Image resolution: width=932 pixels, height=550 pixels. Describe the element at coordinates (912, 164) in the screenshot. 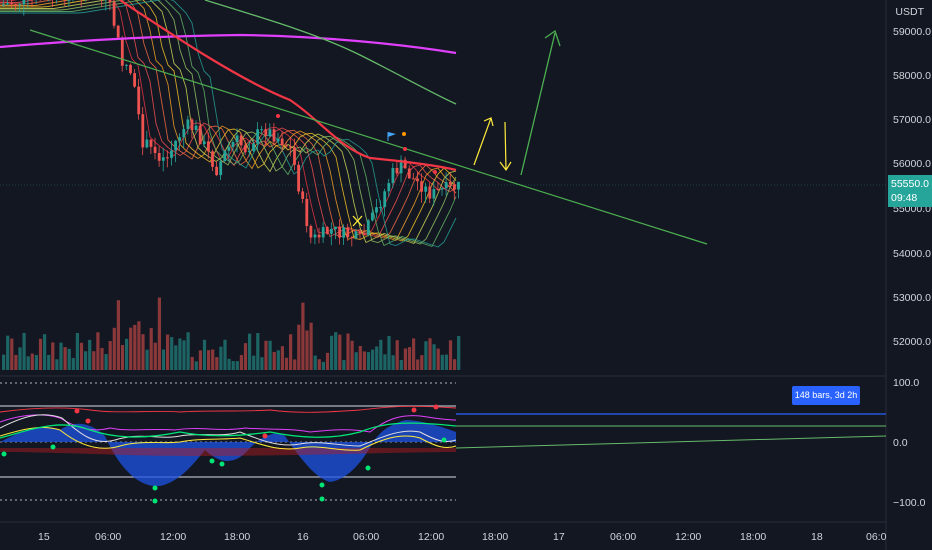

I see `price-tick: 56000.0` at that location.